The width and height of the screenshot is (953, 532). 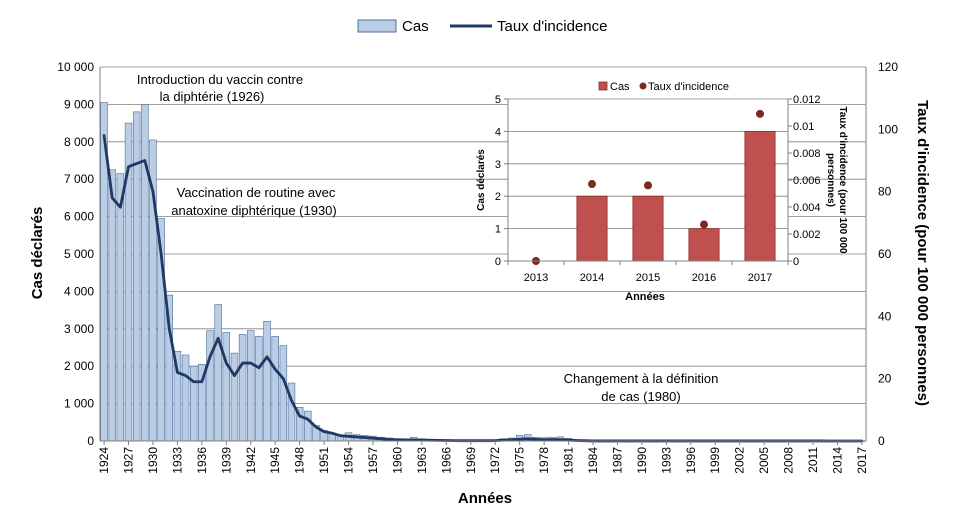 I want to click on main-x-tick-label: 1948, so click(x=300, y=460).